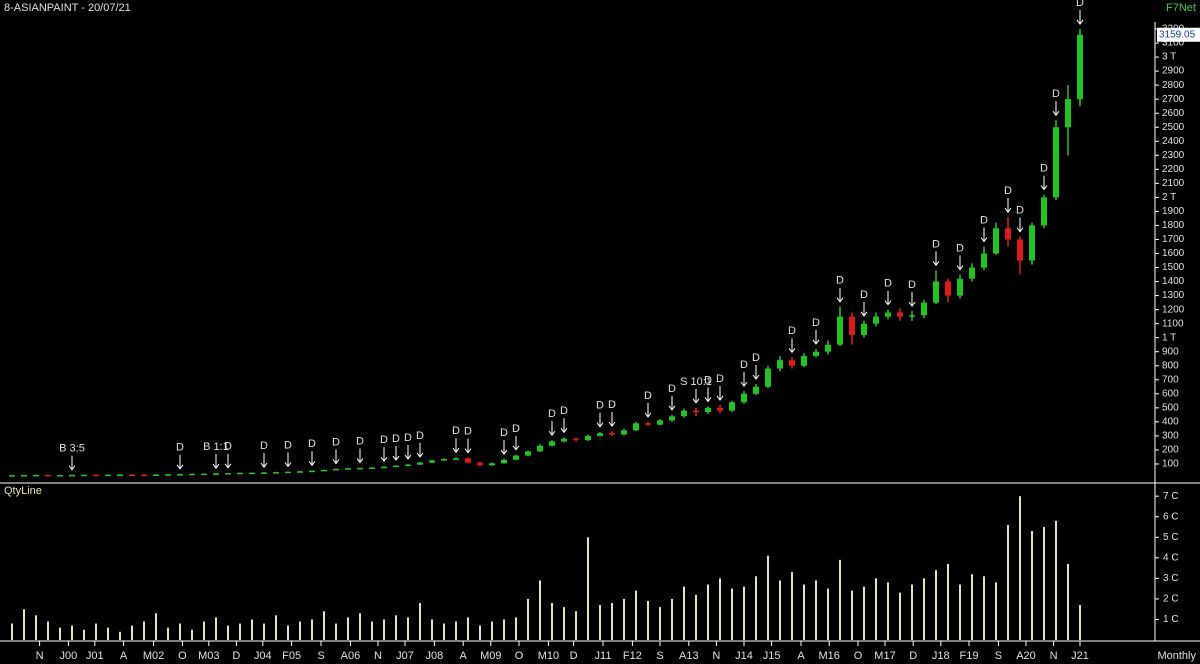 Image resolution: width=1200 pixels, height=664 pixels. What do you see at coordinates (696, 382) in the screenshot?
I see `event-label: S 10:1` at bounding box center [696, 382].